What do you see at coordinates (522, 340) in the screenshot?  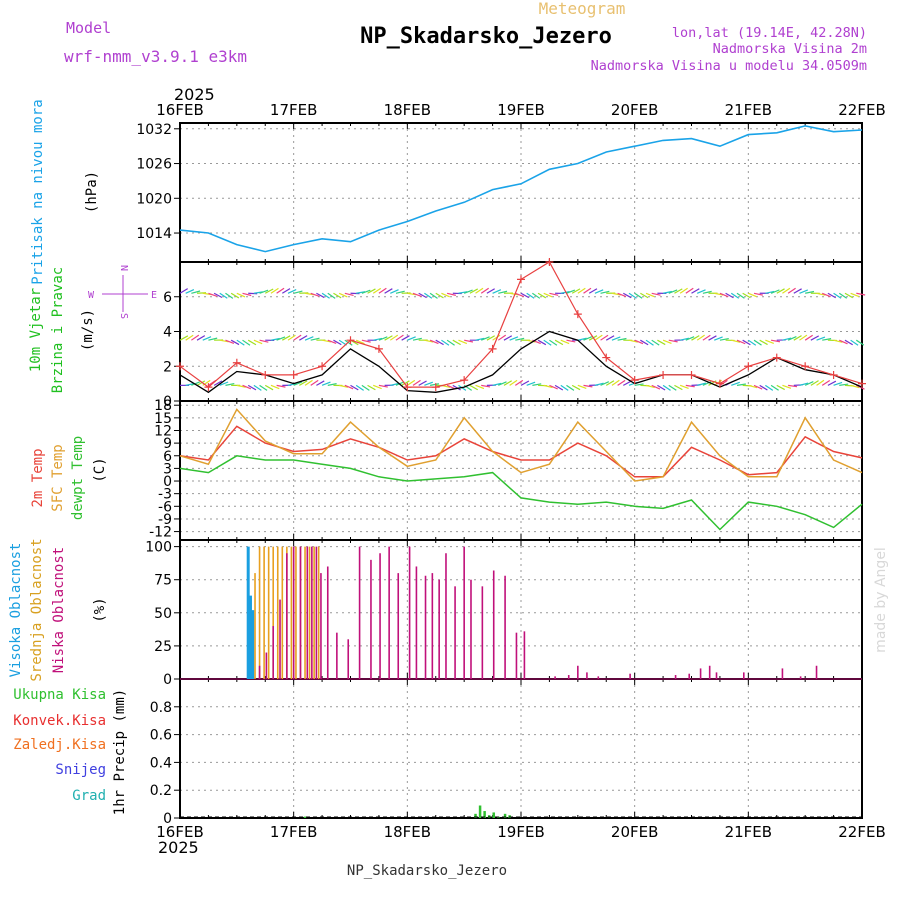 I see `wind-barb-row` at bounding box center [522, 340].